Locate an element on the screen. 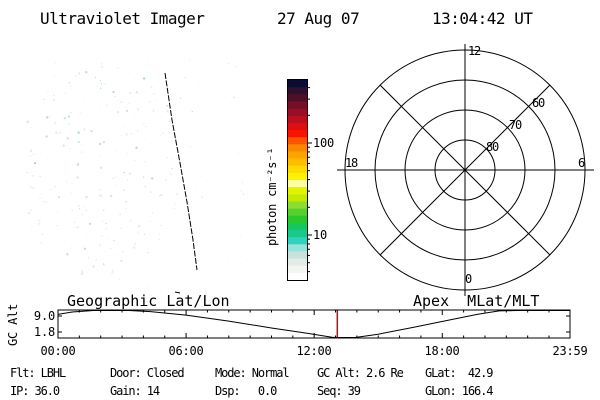 This screenshot has height=400, width=600. polar-lat-80: 80 is located at coordinates (492, 147).